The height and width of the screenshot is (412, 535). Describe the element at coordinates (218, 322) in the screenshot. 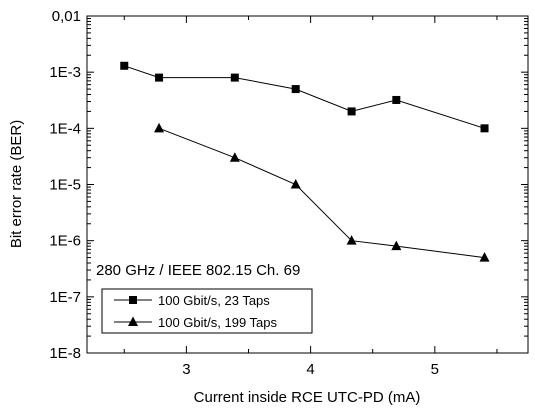

I see `legend-label: 100 Gbit/s, 199 Taps` at that location.